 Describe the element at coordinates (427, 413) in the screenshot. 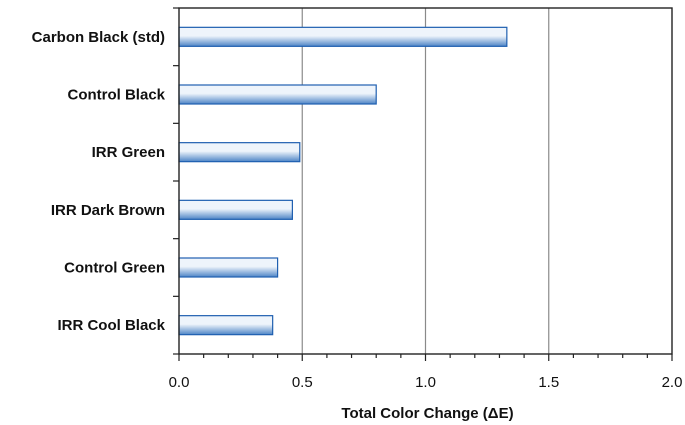

I see `x-axis-title: Total Color Change (ΔE)` at that location.